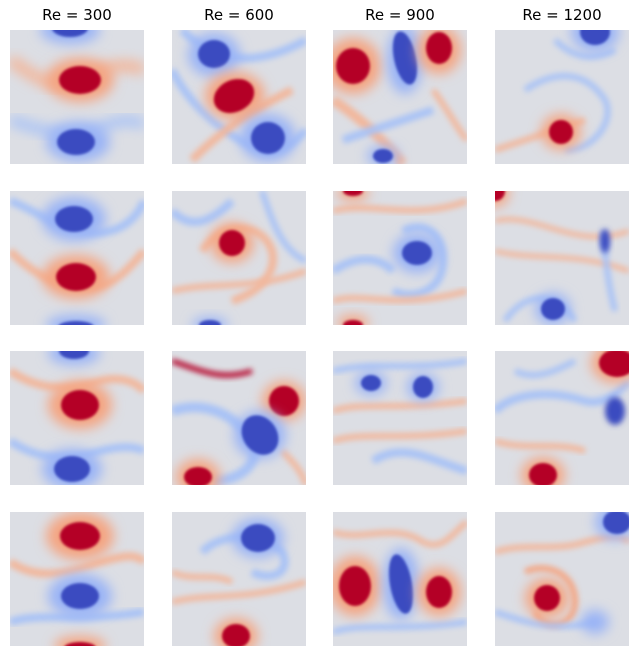  I want to click on vorticity-panel-r3-c3, so click(400, 418).